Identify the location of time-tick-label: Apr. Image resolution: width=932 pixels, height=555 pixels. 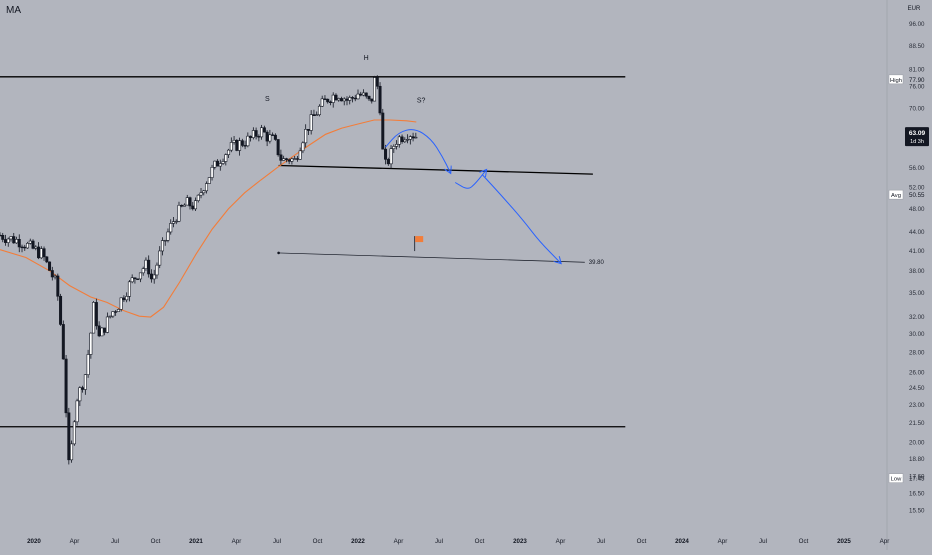
(75, 541).